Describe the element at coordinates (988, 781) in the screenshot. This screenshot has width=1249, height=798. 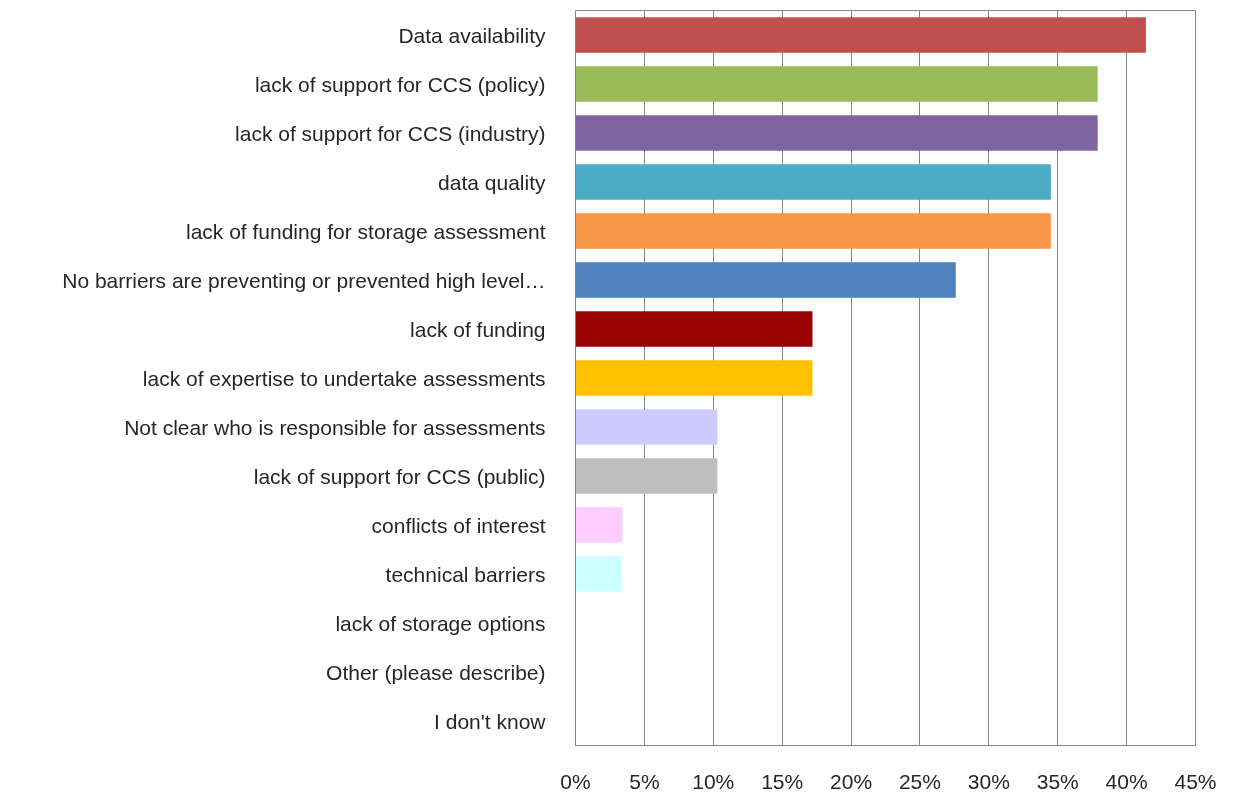
I see `x-tick-label: 30%` at that location.